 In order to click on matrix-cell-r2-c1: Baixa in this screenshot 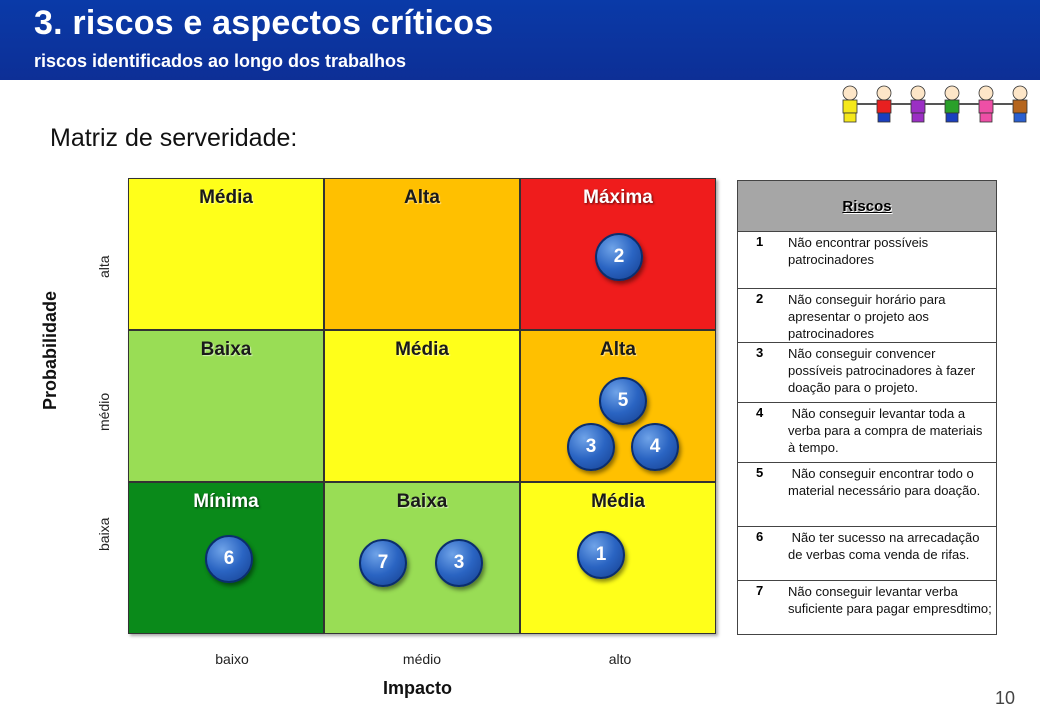, I will do `click(226, 406)`.